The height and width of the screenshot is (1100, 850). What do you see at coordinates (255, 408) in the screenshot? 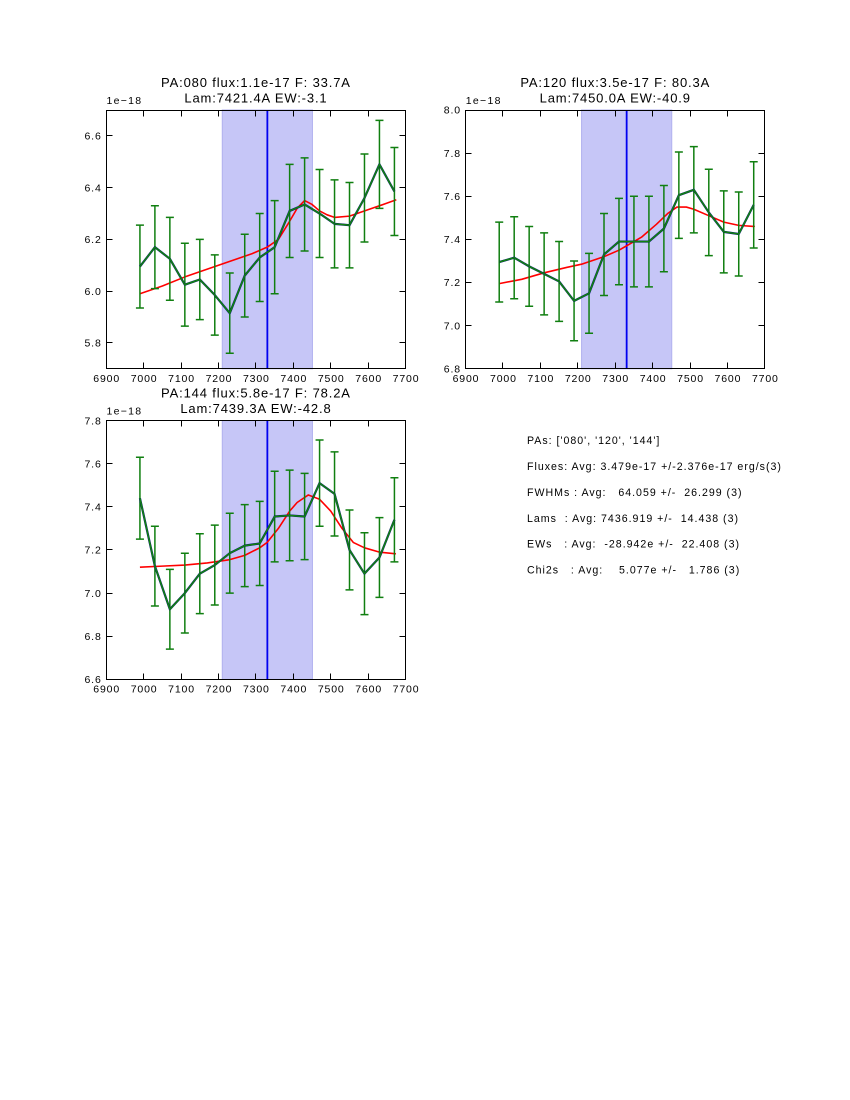
I see `svg-text: Lam:7439.3A EW:-42.8` at bounding box center [255, 408].